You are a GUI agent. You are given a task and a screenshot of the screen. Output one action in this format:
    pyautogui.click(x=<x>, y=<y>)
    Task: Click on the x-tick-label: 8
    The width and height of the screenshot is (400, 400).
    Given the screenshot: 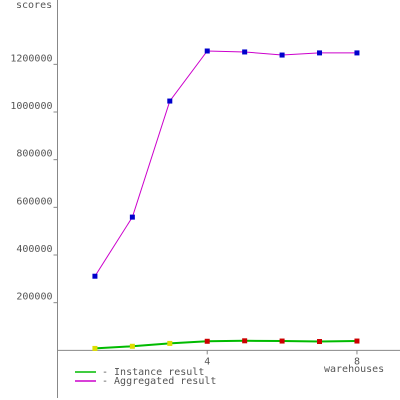 What is the action you would take?
    pyautogui.click(x=357, y=361)
    